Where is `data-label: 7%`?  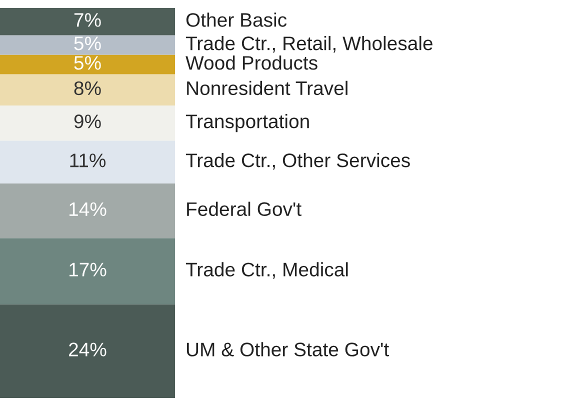 data-label: 7% is located at coordinates (87, 20).